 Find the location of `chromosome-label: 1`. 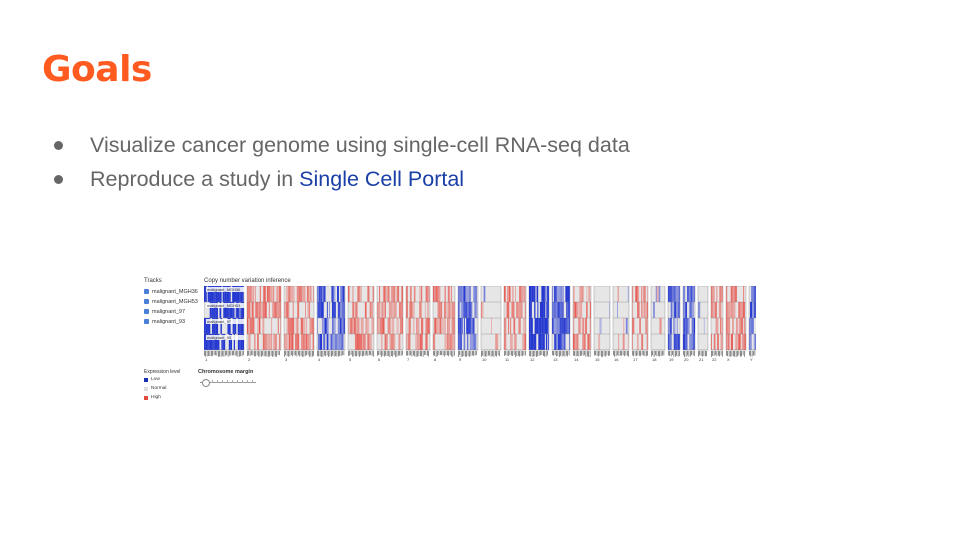

chromosome-label: 1 is located at coordinates (206, 359).